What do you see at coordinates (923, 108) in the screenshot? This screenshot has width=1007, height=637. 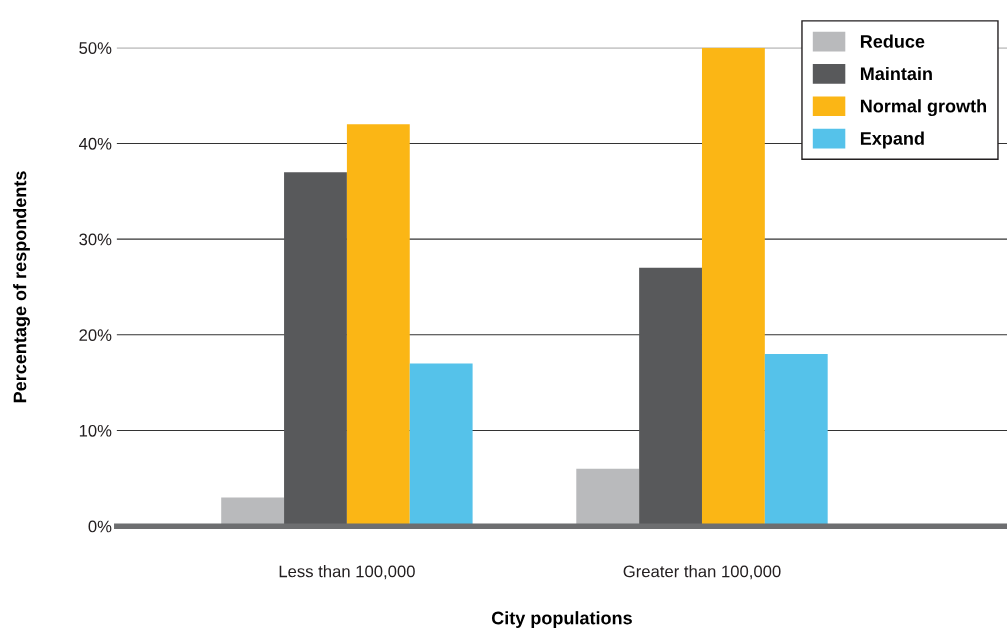 I see `legend-label: Normal growth` at bounding box center [923, 108].